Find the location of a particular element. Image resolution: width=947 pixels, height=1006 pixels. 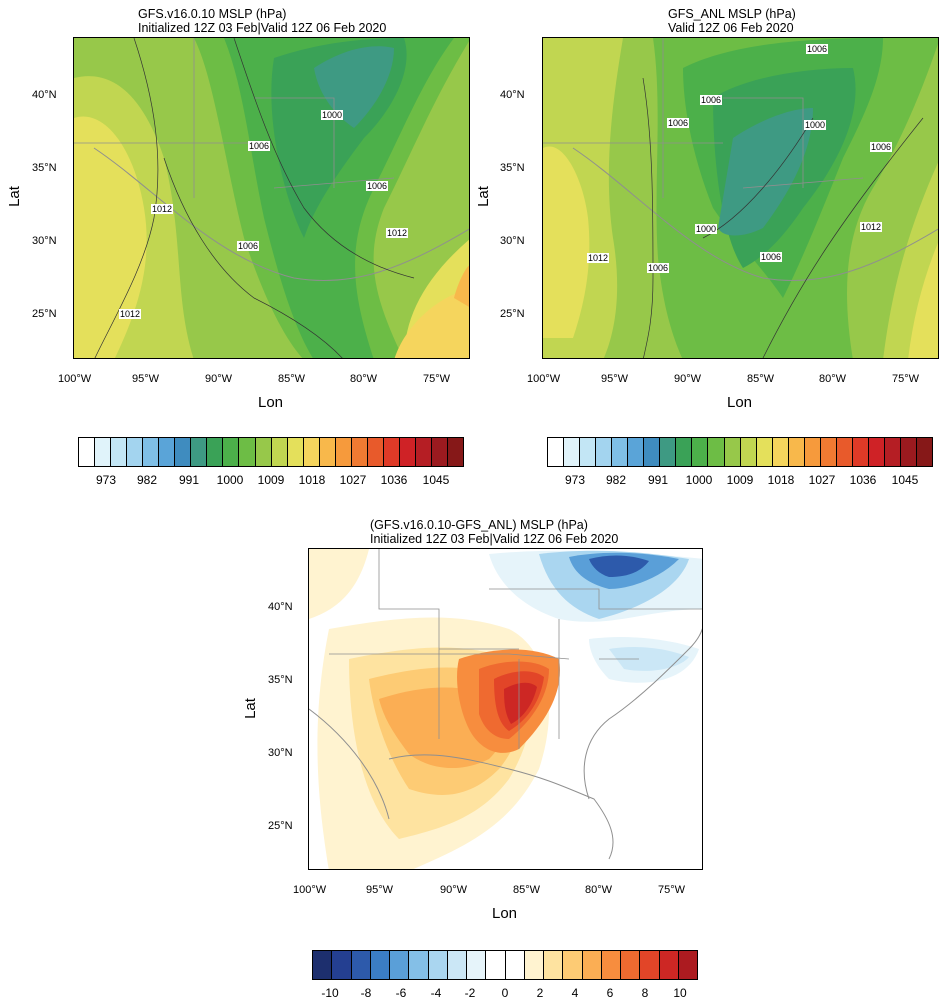

bottom-x-axis-label: Lon is located at coordinates (505, 913).